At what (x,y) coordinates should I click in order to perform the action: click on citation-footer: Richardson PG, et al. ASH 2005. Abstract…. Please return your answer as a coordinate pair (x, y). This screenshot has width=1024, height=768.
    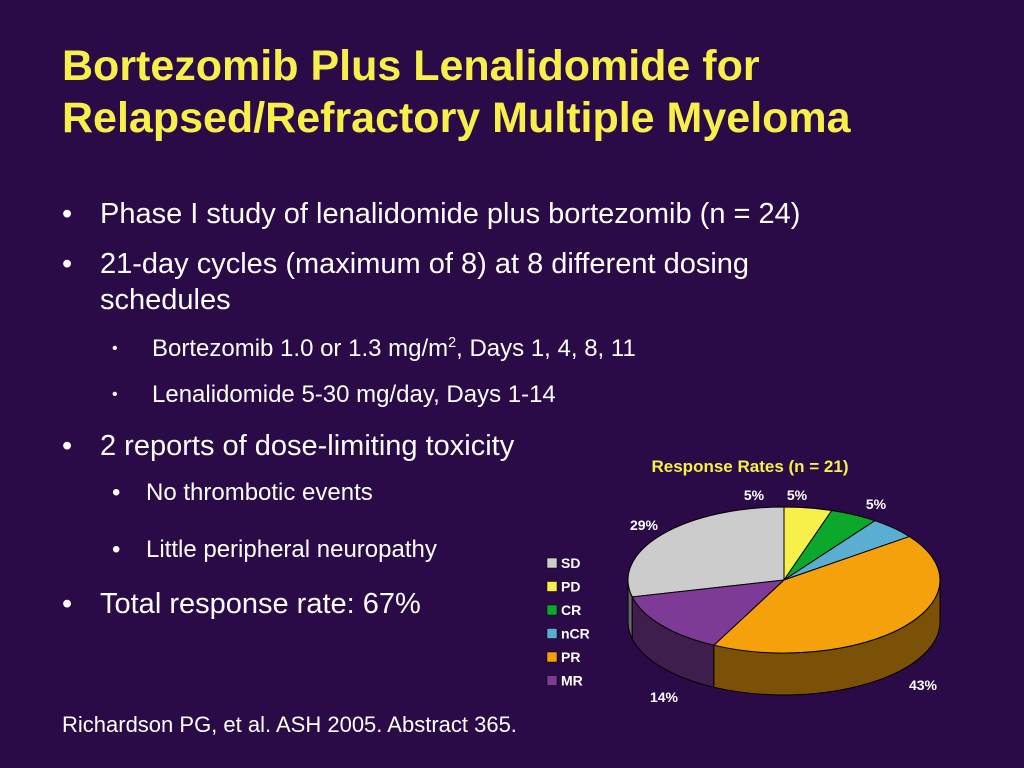
    Looking at the image, I should click on (289, 724).